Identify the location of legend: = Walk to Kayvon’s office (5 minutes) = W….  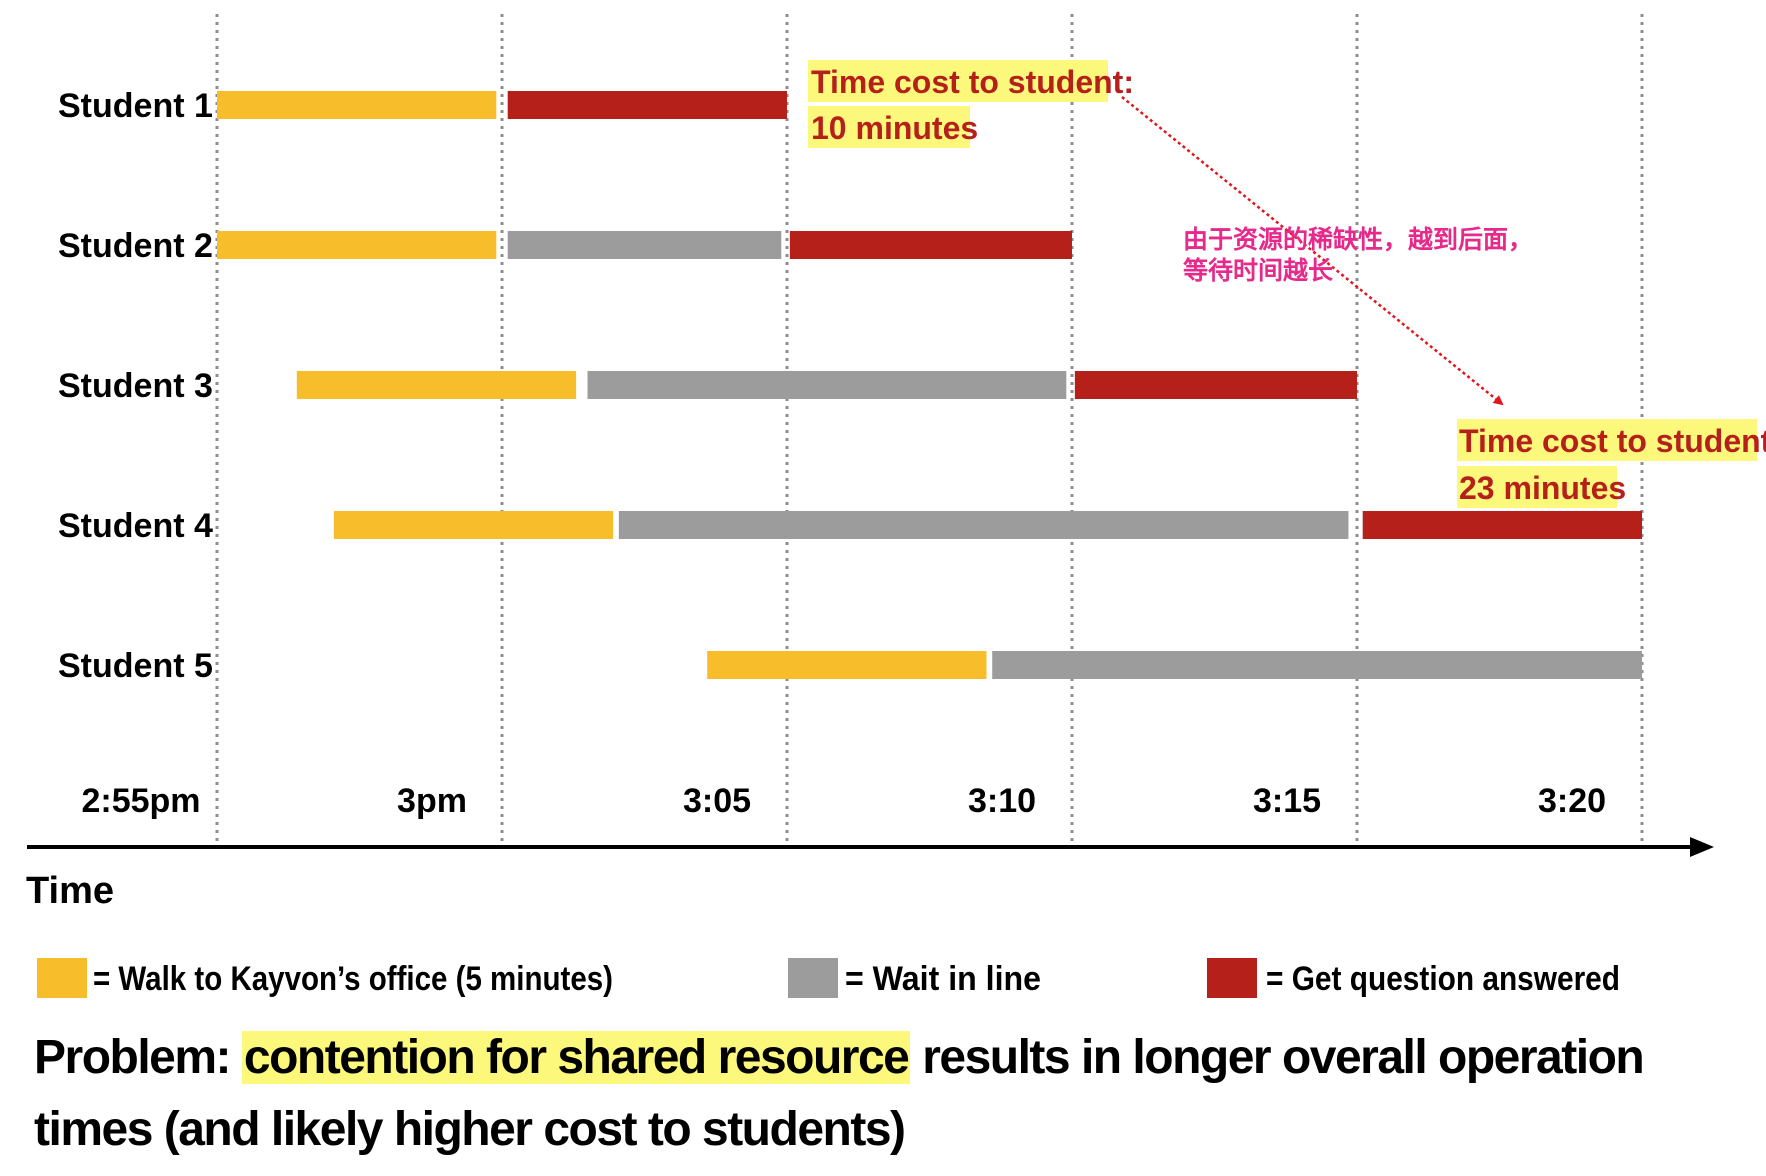
(828, 978).